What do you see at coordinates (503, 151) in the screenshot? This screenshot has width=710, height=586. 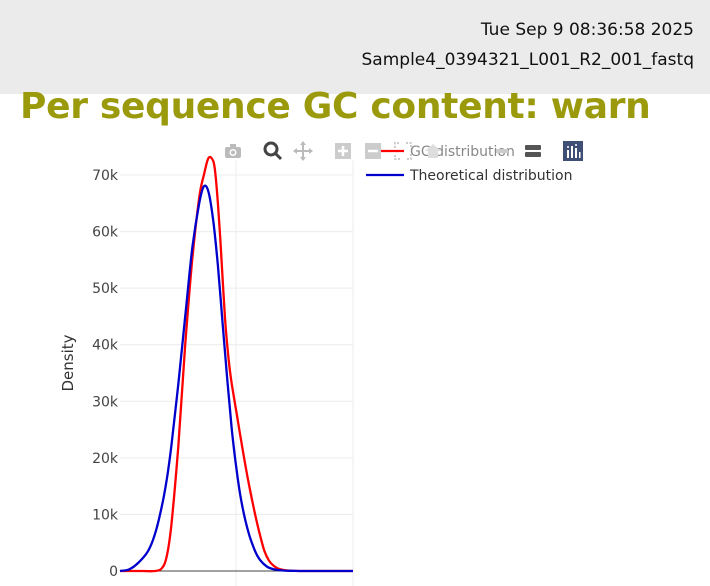 I see `spike-lines-icon` at bounding box center [503, 151].